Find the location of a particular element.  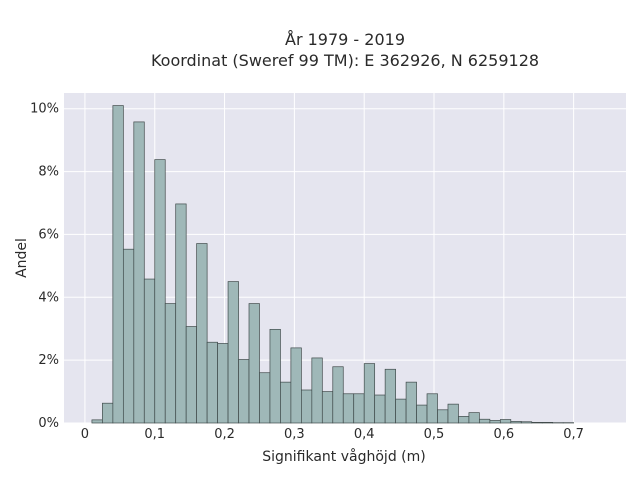

x-axis-label: Signifikant våghöjd (m) is located at coordinates (343, 456).